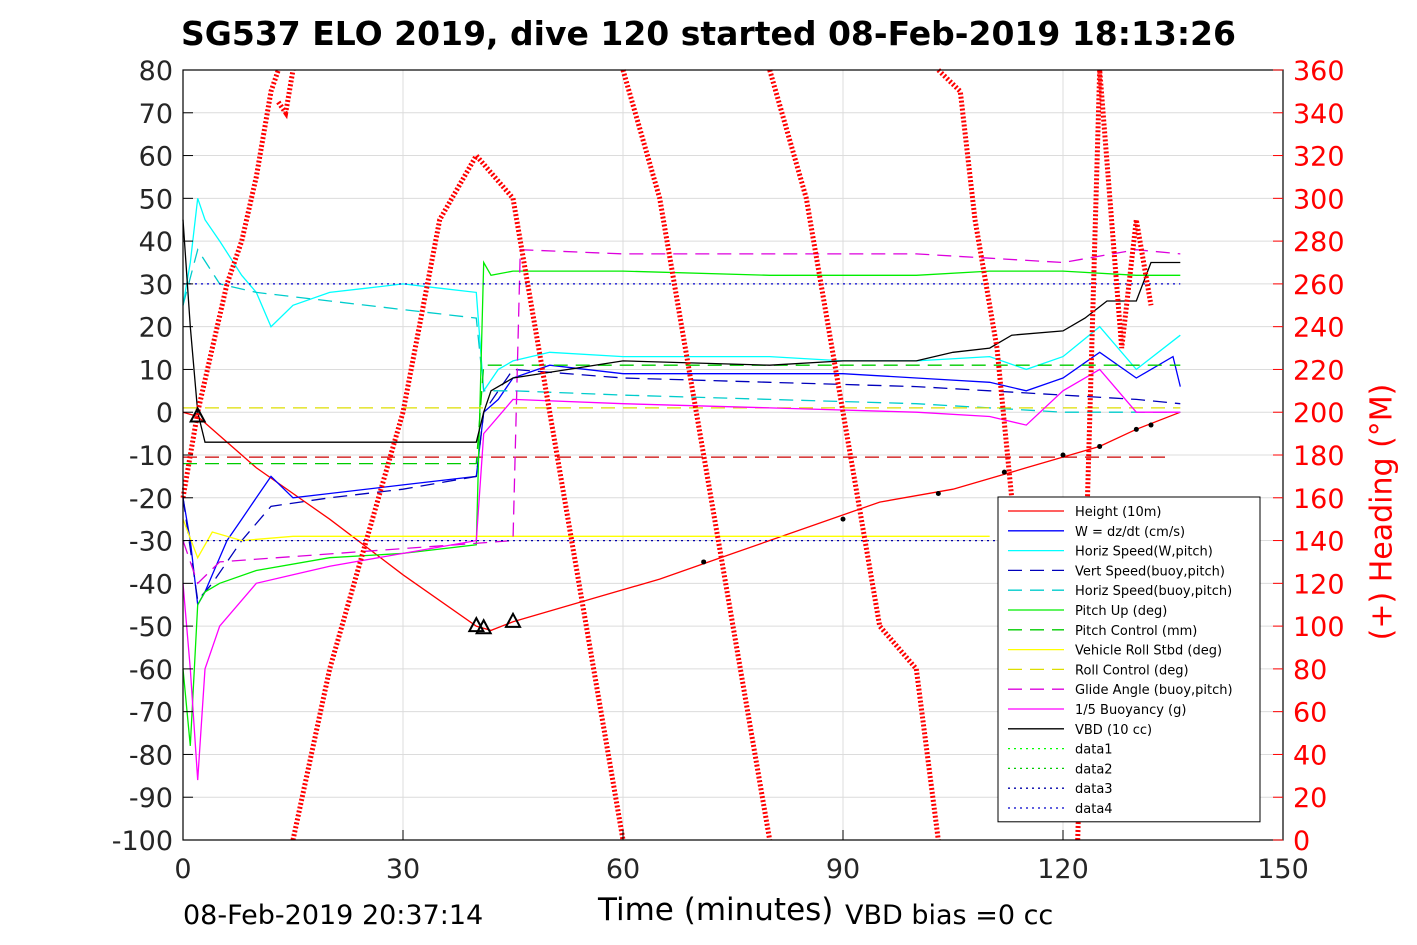 The image size is (1417, 945). I want to click on right-y-tick-label: 20, so click(1310, 798).